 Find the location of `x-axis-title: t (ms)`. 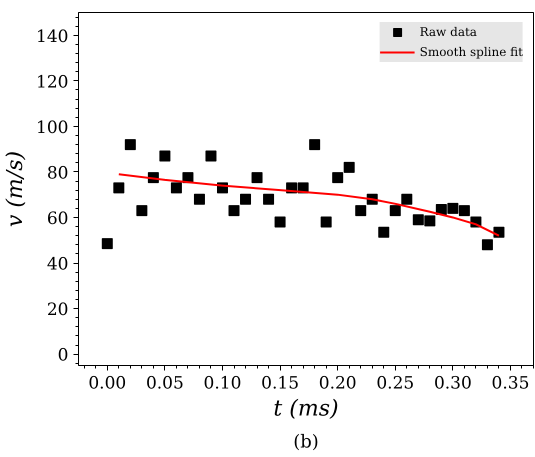

x-axis-title: t (ms) is located at coordinates (306, 409).